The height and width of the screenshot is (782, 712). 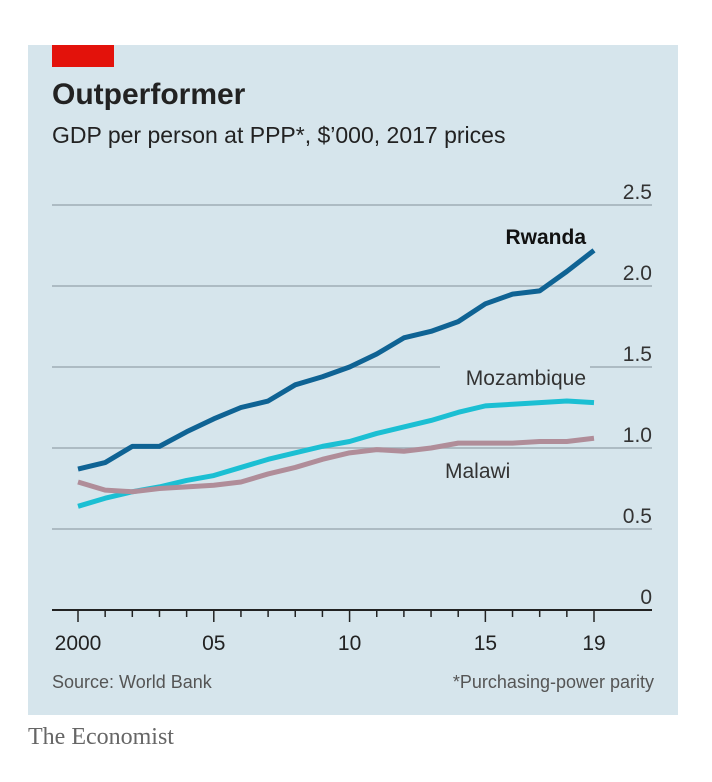 I want to click on x-tick-label: 15, so click(x=485, y=643).